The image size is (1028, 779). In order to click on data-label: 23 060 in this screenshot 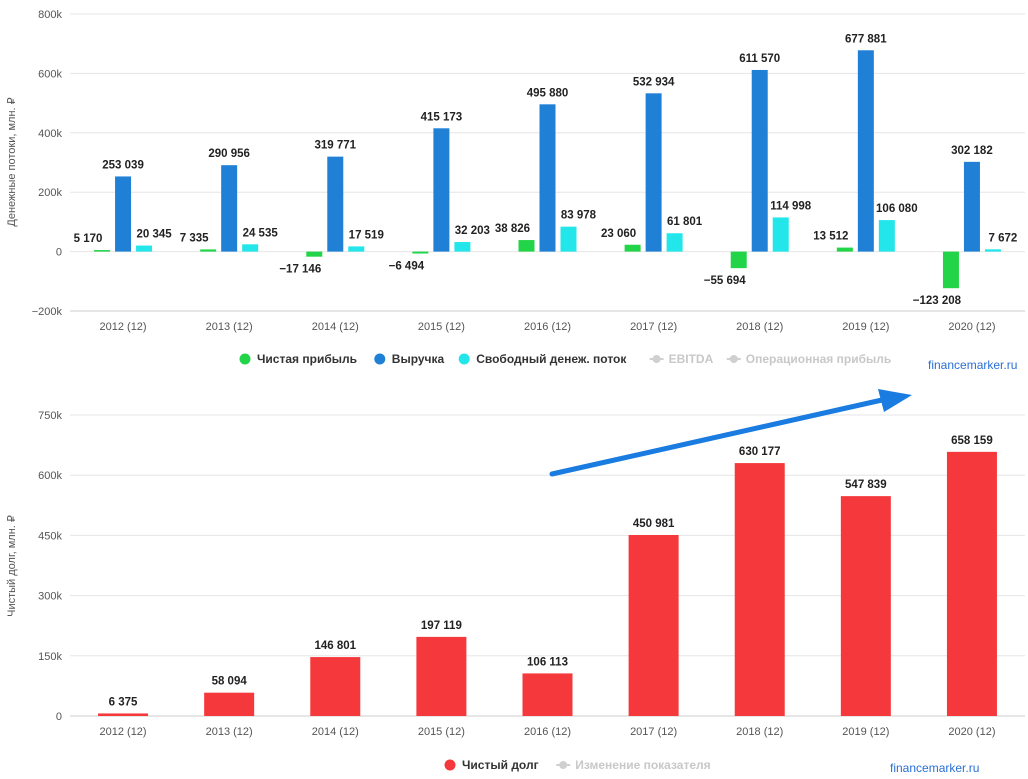, I will do `click(618, 234)`.